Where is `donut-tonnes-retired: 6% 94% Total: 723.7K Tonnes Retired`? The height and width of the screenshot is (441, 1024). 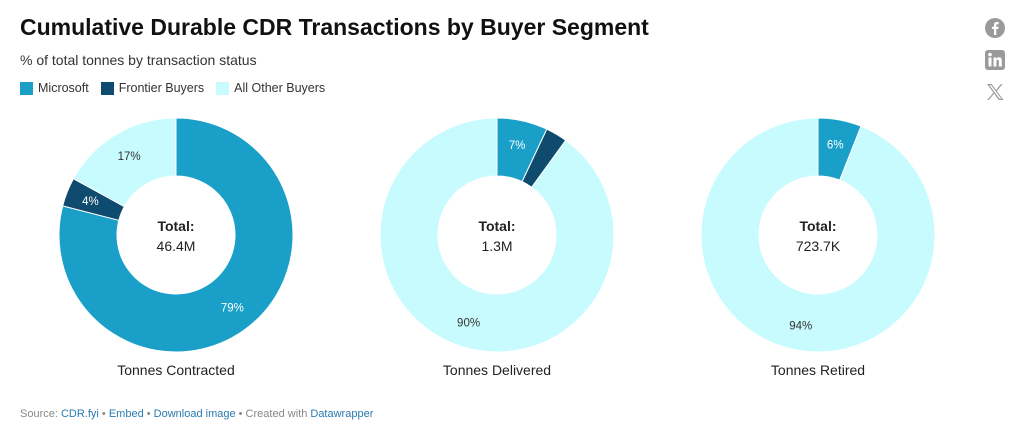 donut-tonnes-retired: 6% 94% Total: 723.7K Tonnes Retired is located at coordinates (818, 247).